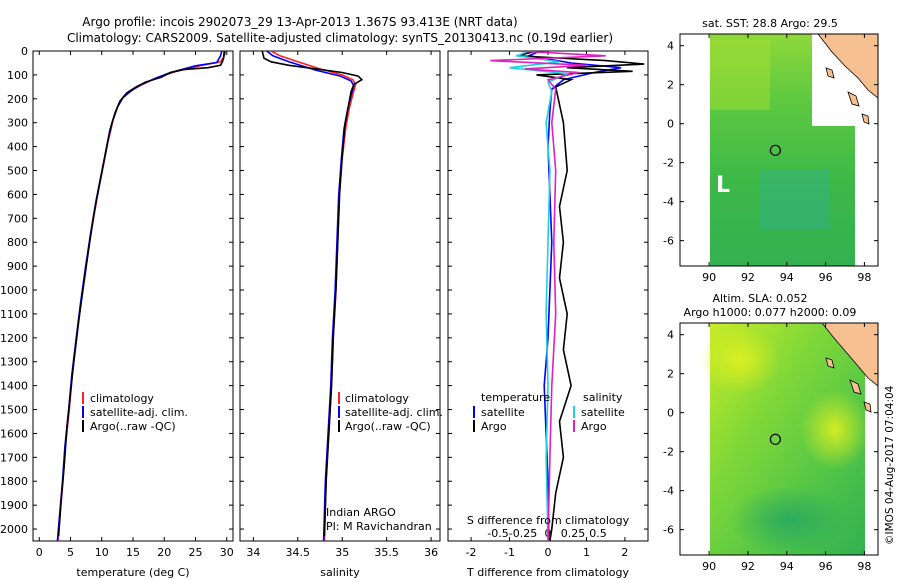 Image resolution: width=900 pixels, height=580 pixels. I want to click on y-tick-label: 1700, so click(14, 457).